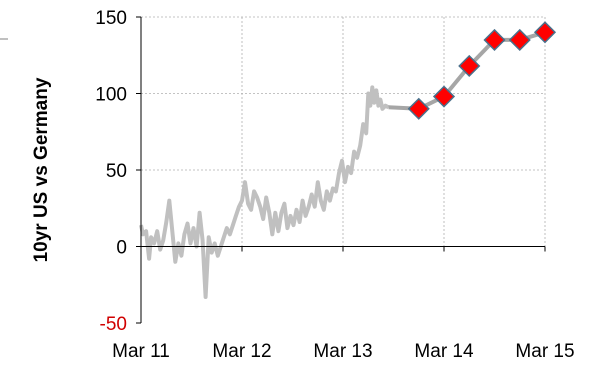 The width and height of the screenshot is (598, 367). I want to click on x-tick-label: Mar 12, so click(241, 351).